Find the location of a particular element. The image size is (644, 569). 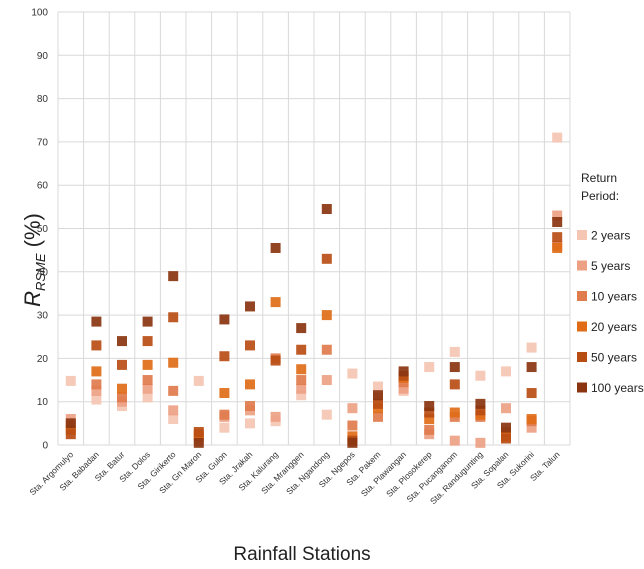

y-tick-label: 100 is located at coordinates (39, 13).